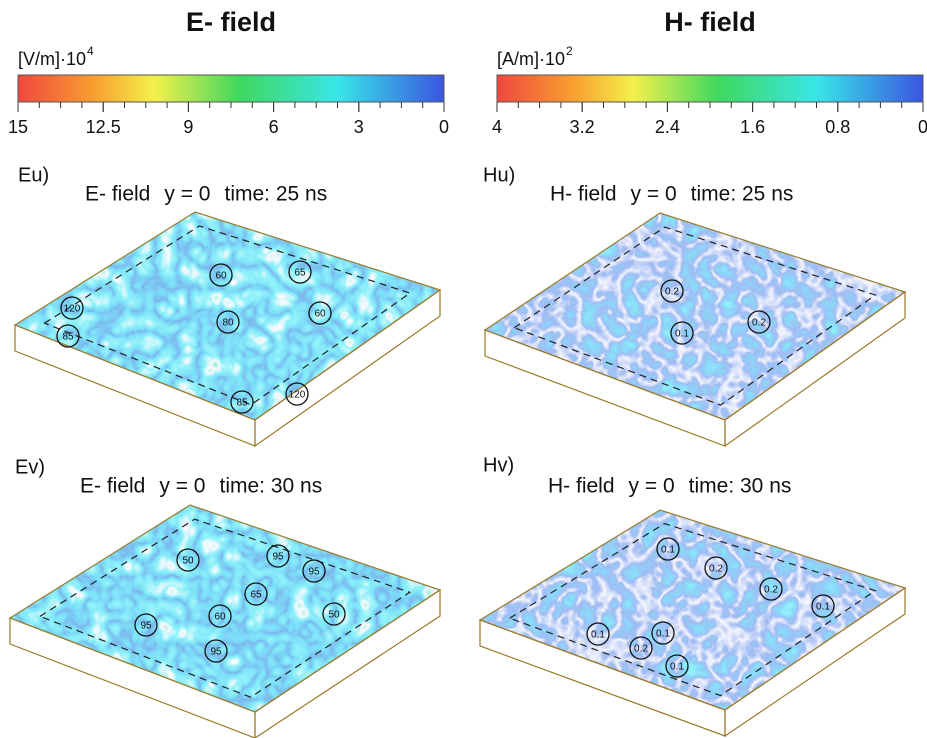 This screenshot has height=738, width=927. What do you see at coordinates (103, 127) in the screenshot?
I see `colorbar-tick-label: 12.5` at bounding box center [103, 127].